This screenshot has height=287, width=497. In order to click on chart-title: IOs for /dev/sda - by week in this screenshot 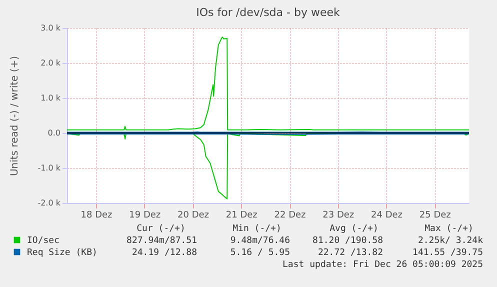, I will do `click(268, 12)`.